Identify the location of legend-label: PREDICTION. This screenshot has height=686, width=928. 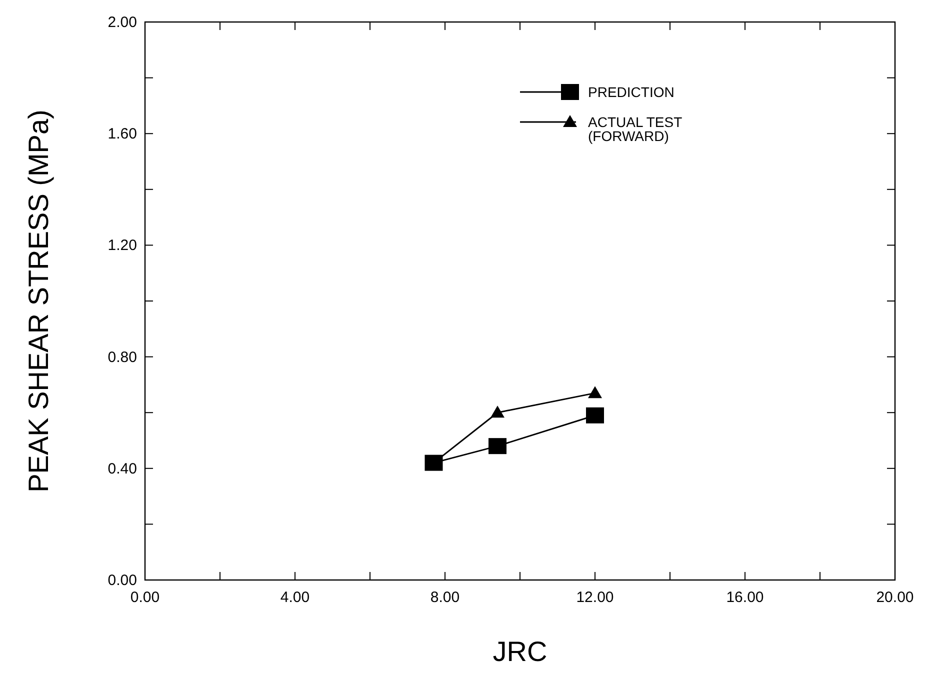
(631, 92).